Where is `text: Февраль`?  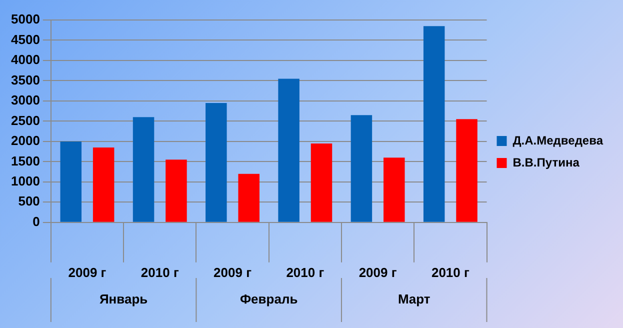
text: Февраль is located at coordinates (269, 299).